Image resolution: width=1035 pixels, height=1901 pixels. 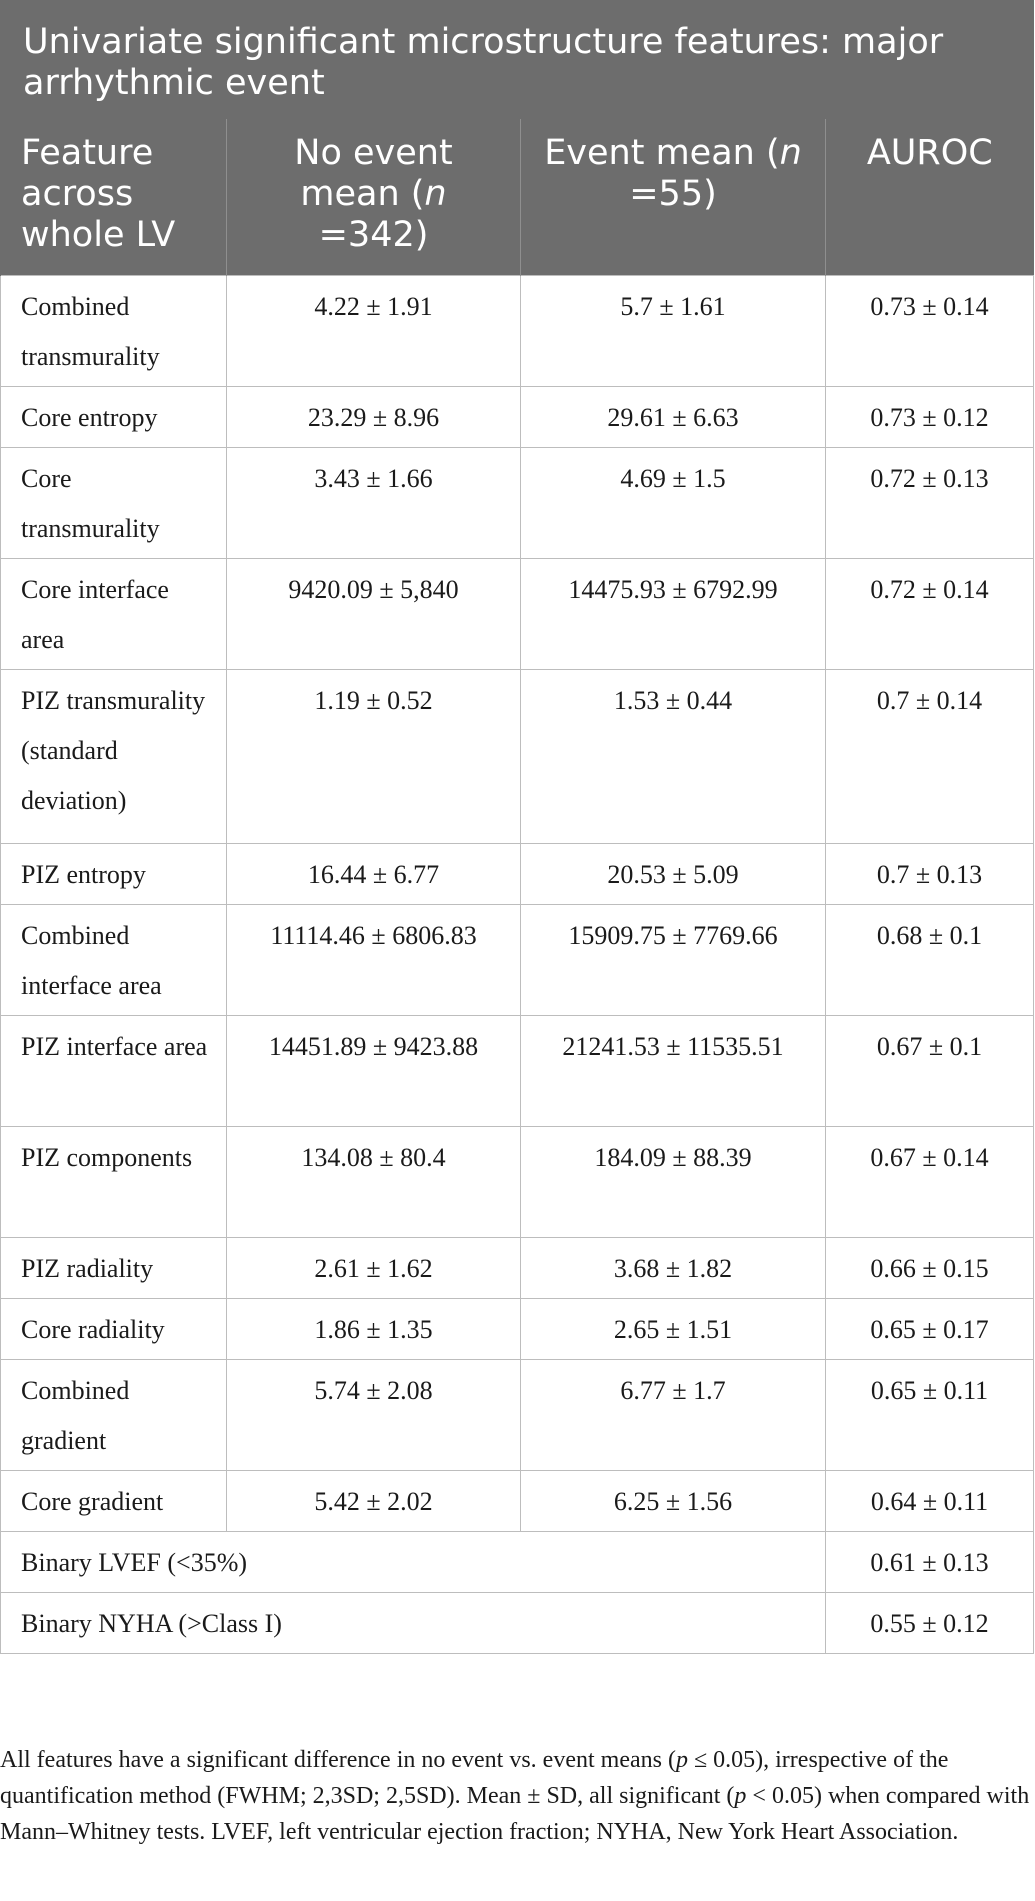 What do you see at coordinates (929, 1182) in the screenshot?
I see `auroc-cell: 0.67 ± 0.14` at bounding box center [929, 1182].